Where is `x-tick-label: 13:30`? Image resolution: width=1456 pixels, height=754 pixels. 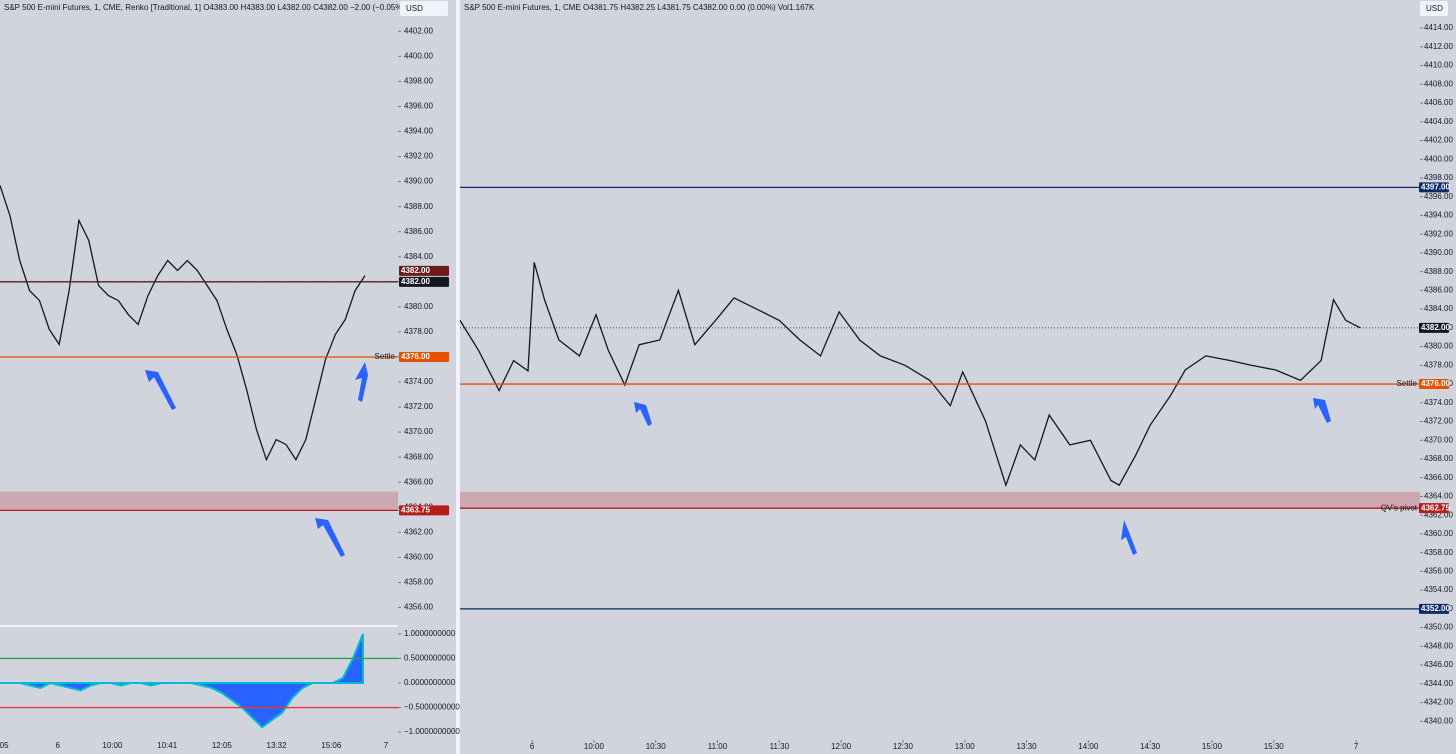 x-tick-label: 13:30 is located at coordinates (1027, 746).